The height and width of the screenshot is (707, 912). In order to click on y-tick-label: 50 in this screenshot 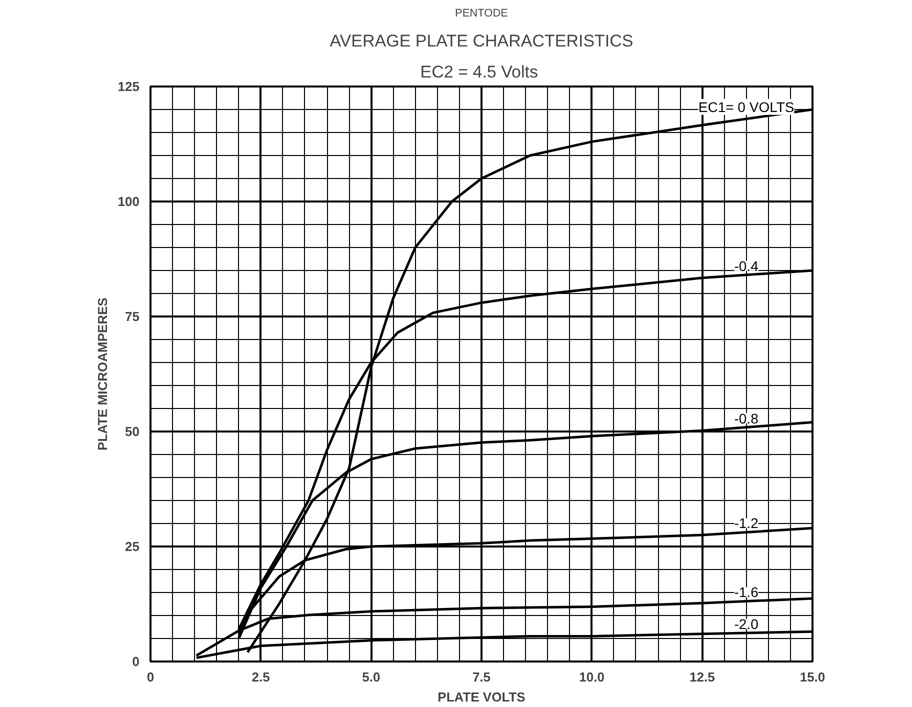, I will do `click(132, 431)`.